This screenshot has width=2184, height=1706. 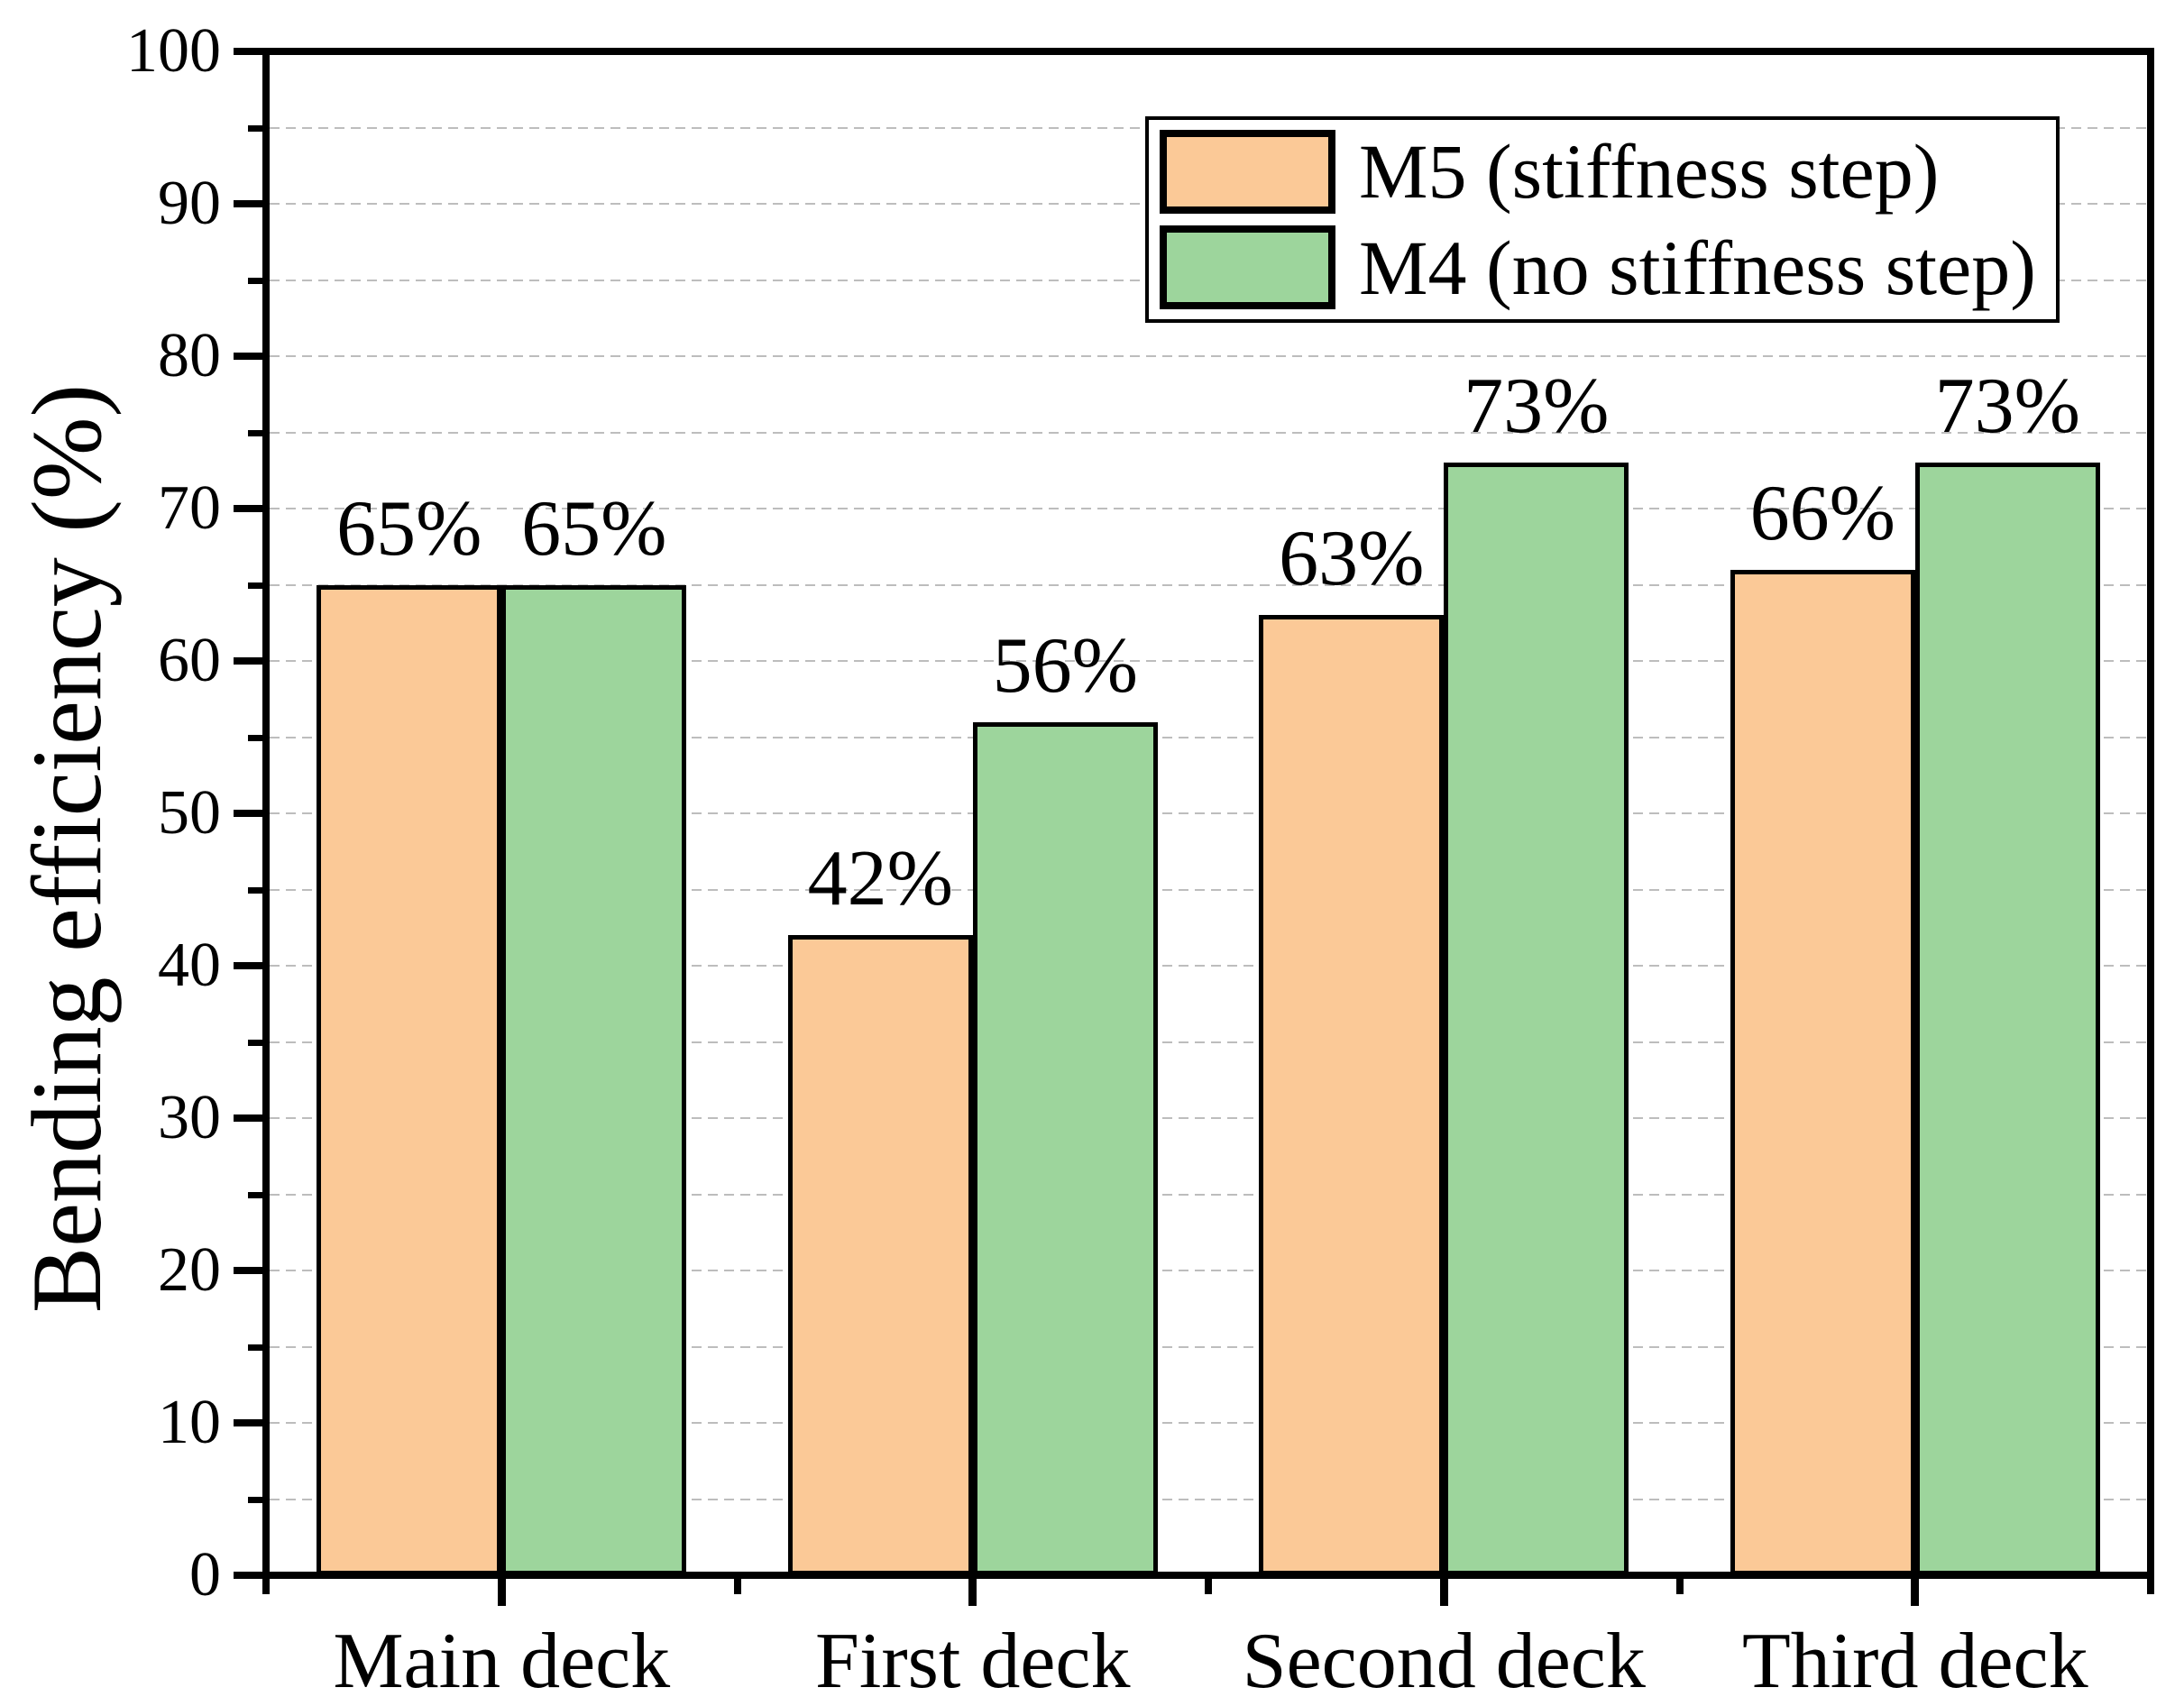 I want to click on x-major-tick-third-deck, so click(x=1915, y=1592).